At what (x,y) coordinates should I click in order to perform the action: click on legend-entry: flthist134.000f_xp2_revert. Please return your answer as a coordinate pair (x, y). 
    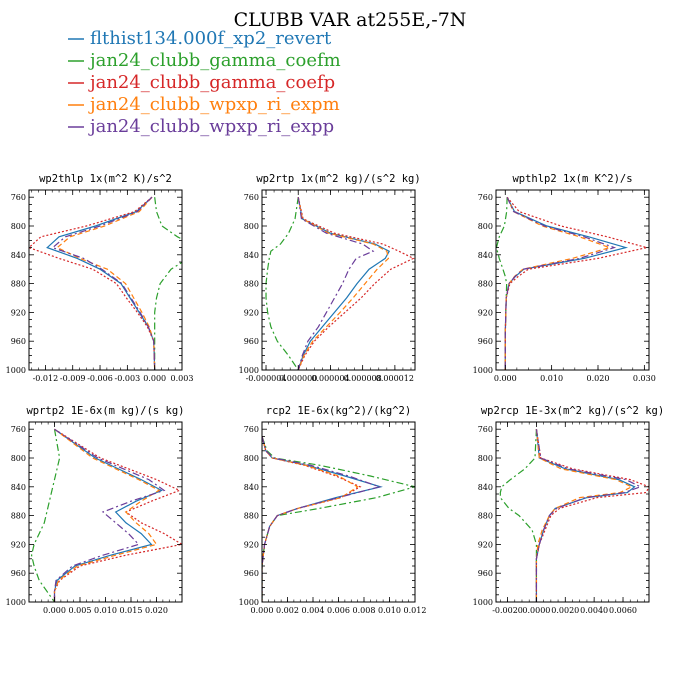
    Looking at the image, I should click on (211, 38).